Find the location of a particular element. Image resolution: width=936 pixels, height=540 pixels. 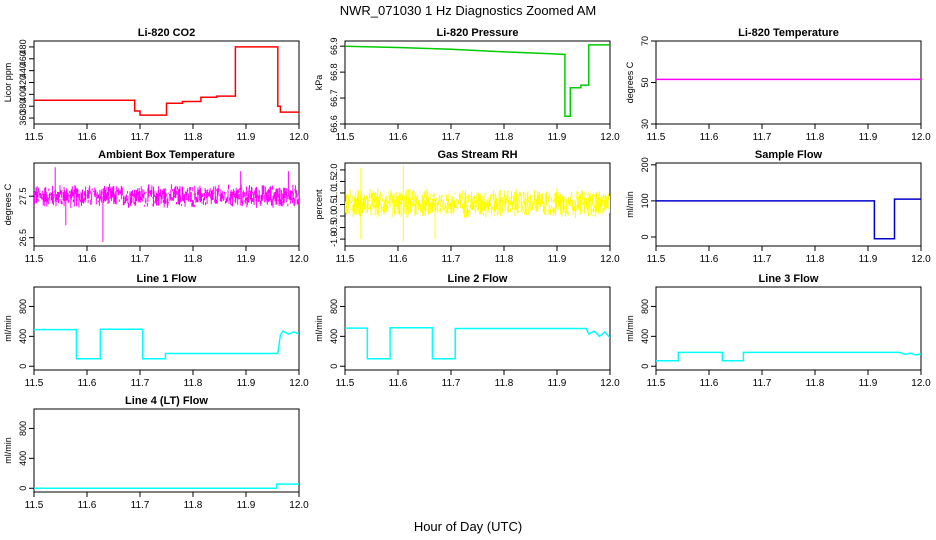

y-tick-label: 66.9 is located at coordinates (334, 46).